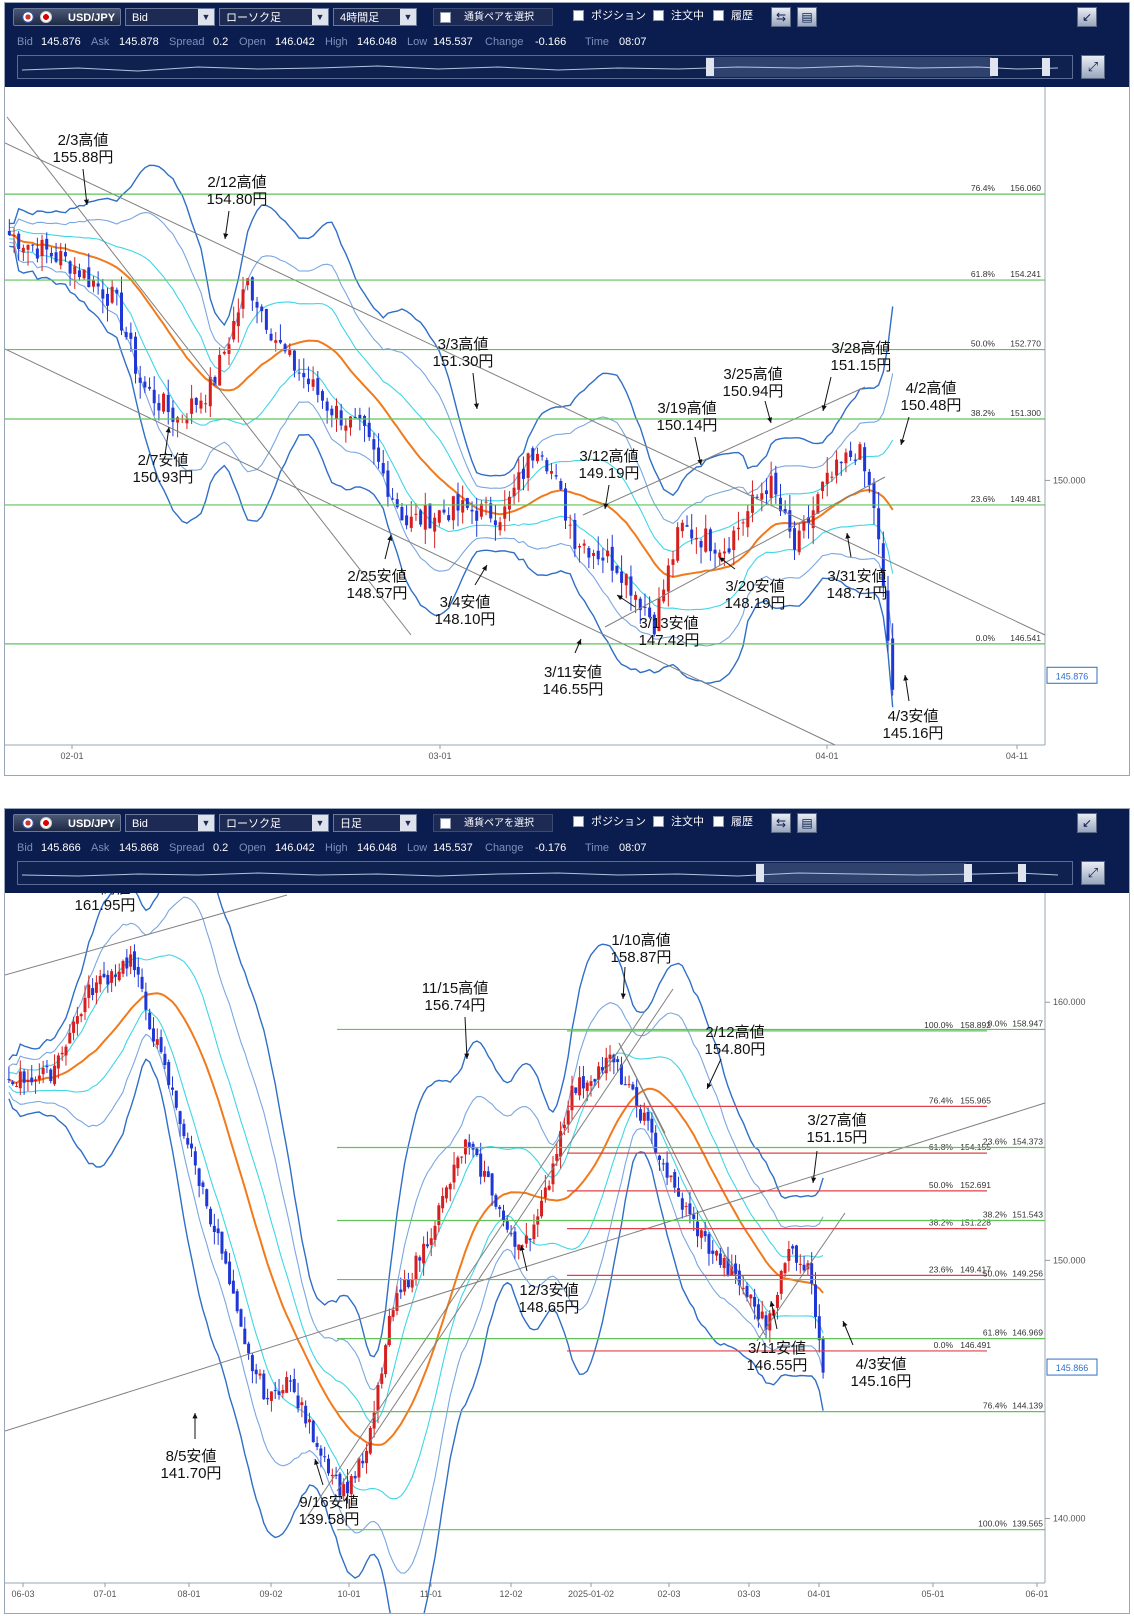  What do you see at coordinates (320, 823) in the screenshot?
I see `chevron-down-icon: ▼` at bounding box center [320, 823].